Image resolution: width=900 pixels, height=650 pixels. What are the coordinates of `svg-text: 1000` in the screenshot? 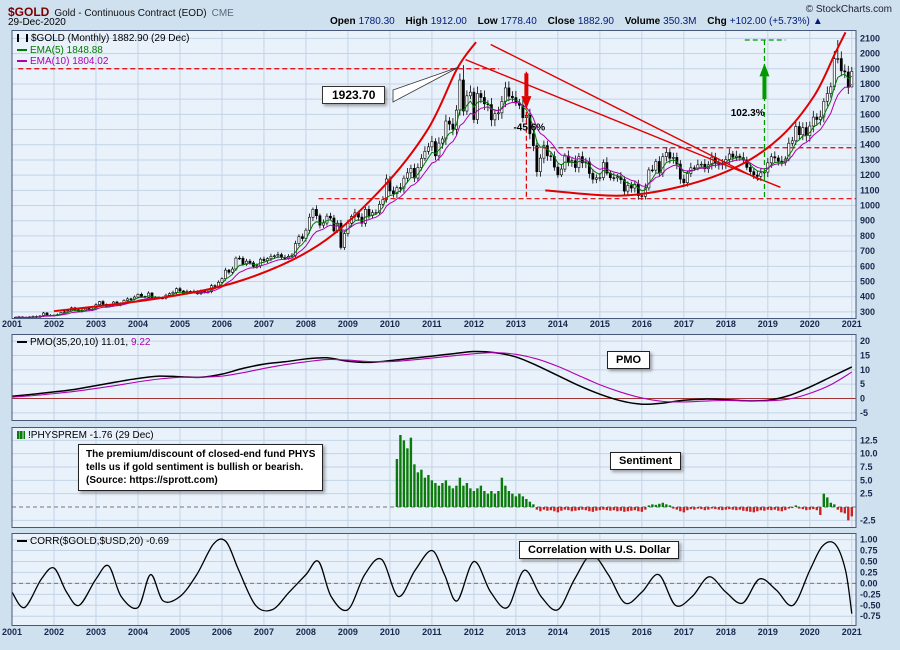 It's located at (870, 206).